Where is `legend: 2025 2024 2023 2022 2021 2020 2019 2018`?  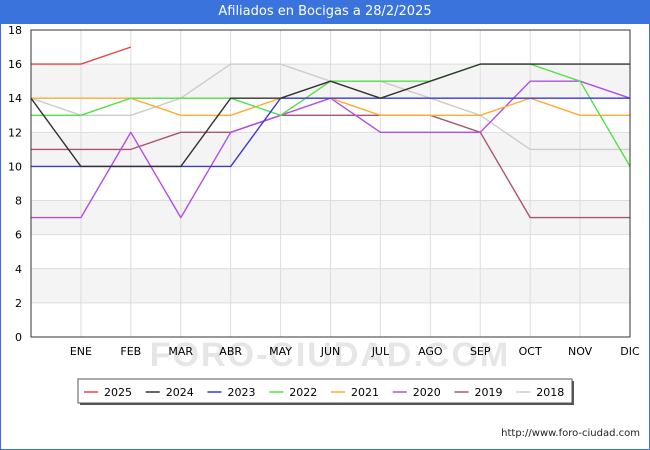
legend: 2025 2024 2023 2022 2021 2020 2019 2018 is located at coordinates (325, 391).